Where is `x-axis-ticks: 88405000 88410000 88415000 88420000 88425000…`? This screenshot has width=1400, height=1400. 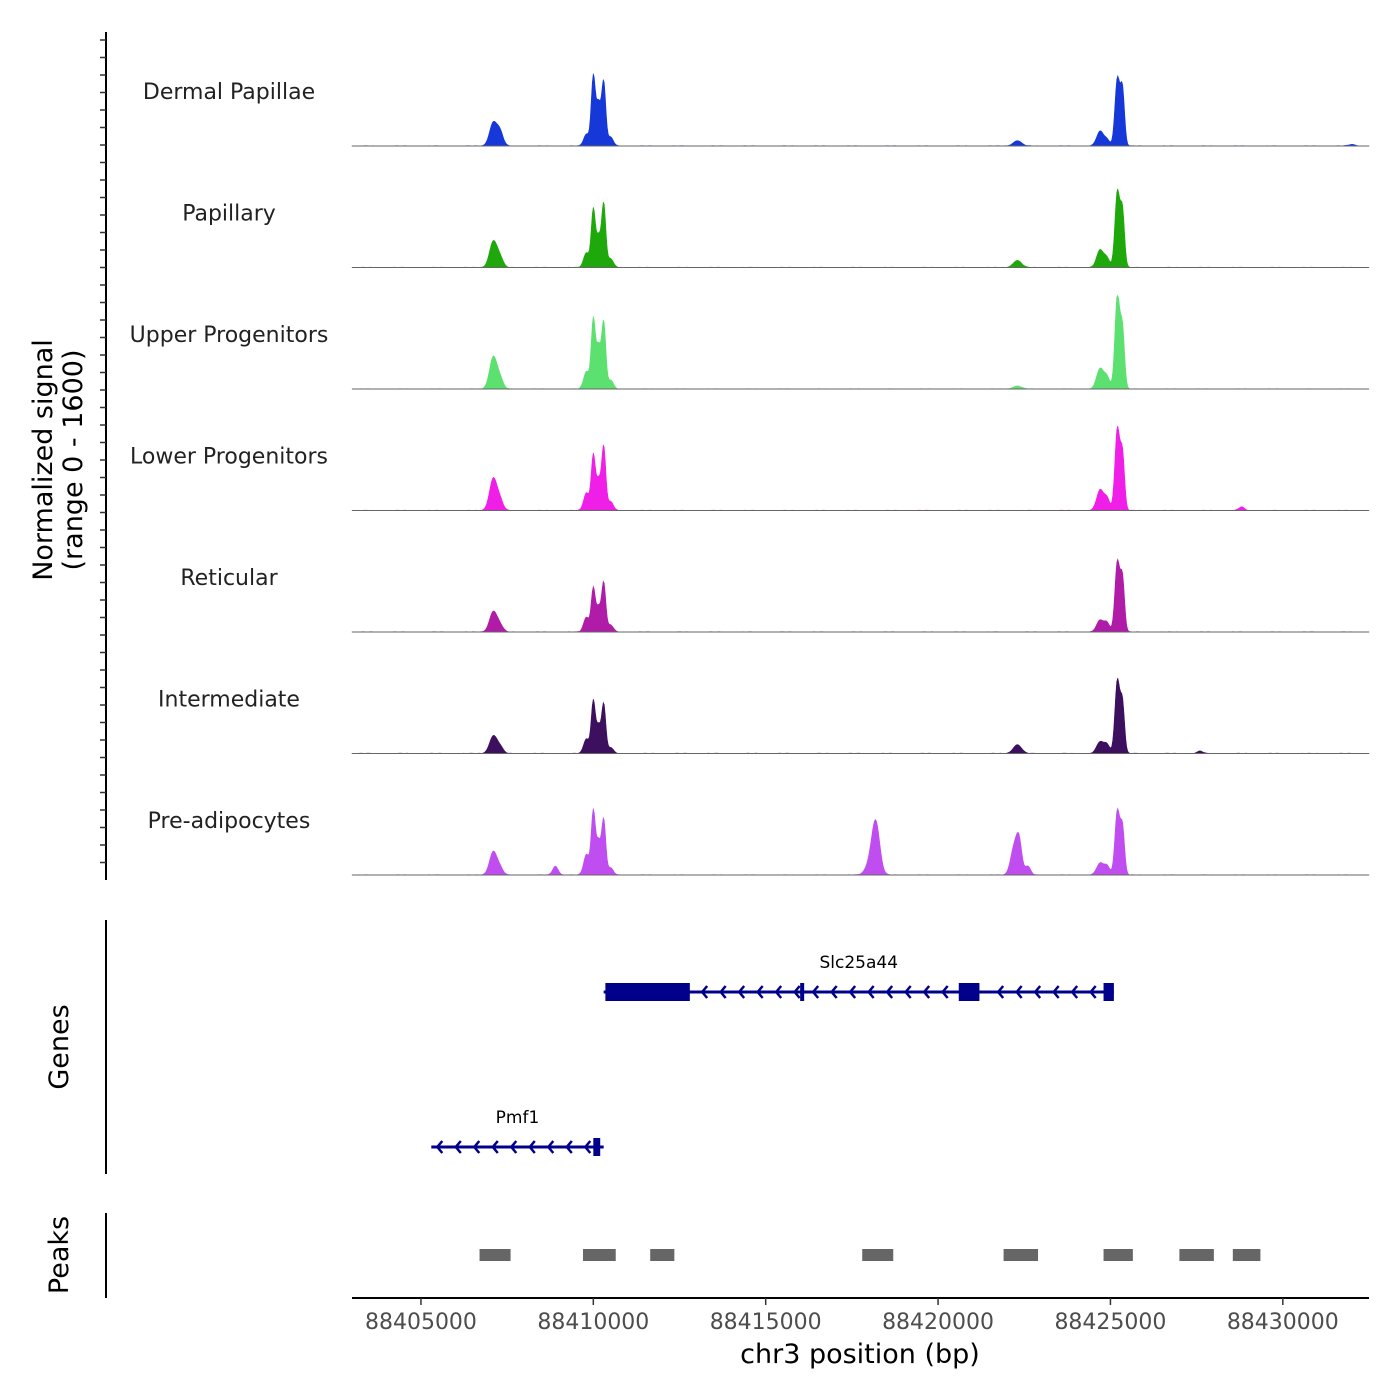 x-axis-ticks: 88405000 88410000 88415000 88420000 88425000… is located at coordinates (852, 1316).